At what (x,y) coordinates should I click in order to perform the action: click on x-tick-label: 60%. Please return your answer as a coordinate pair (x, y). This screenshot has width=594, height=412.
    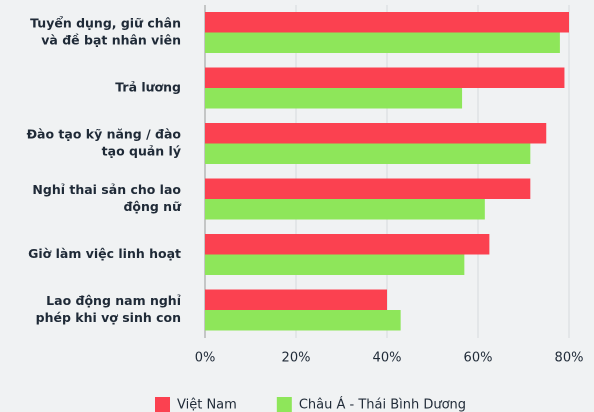
    Looking at the image, I should click on (478, 358).